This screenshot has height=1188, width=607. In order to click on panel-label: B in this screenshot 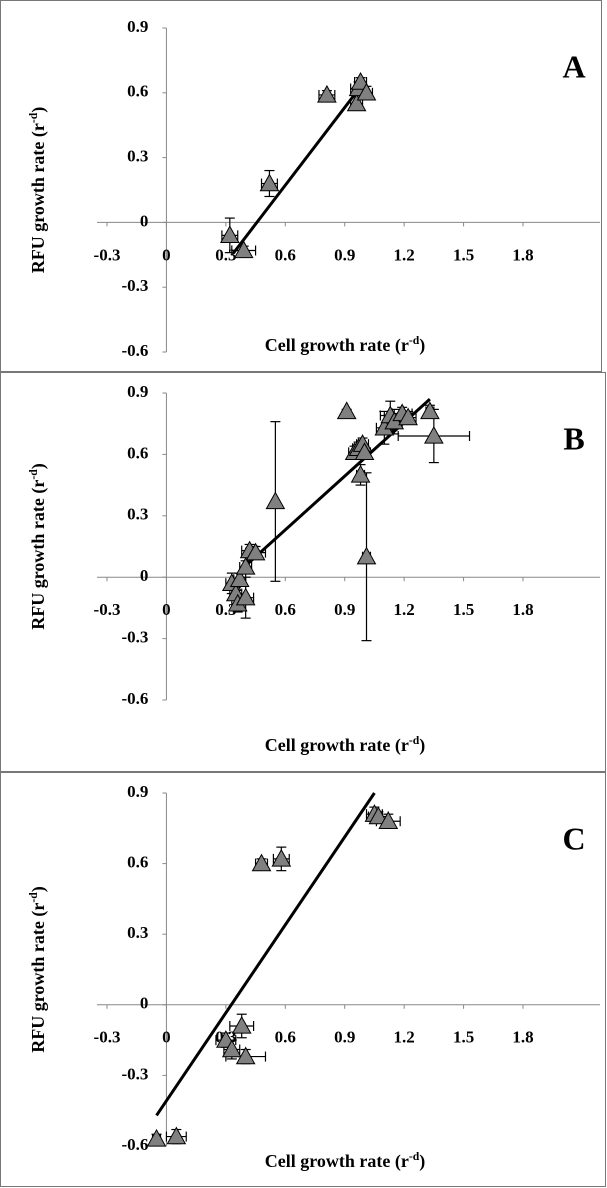, I will do `click(573, 438)`.